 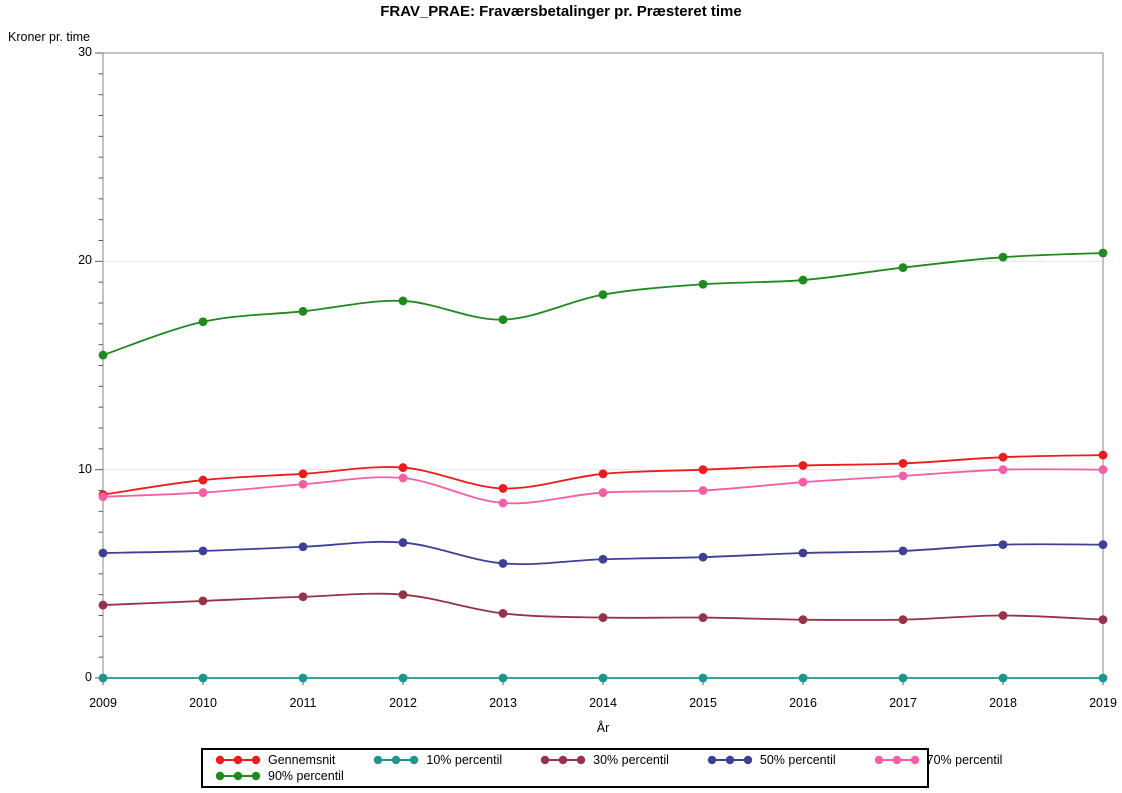 I want to click on legend-item-50-percentil: 50% percentil, so click(x=771, y=760).